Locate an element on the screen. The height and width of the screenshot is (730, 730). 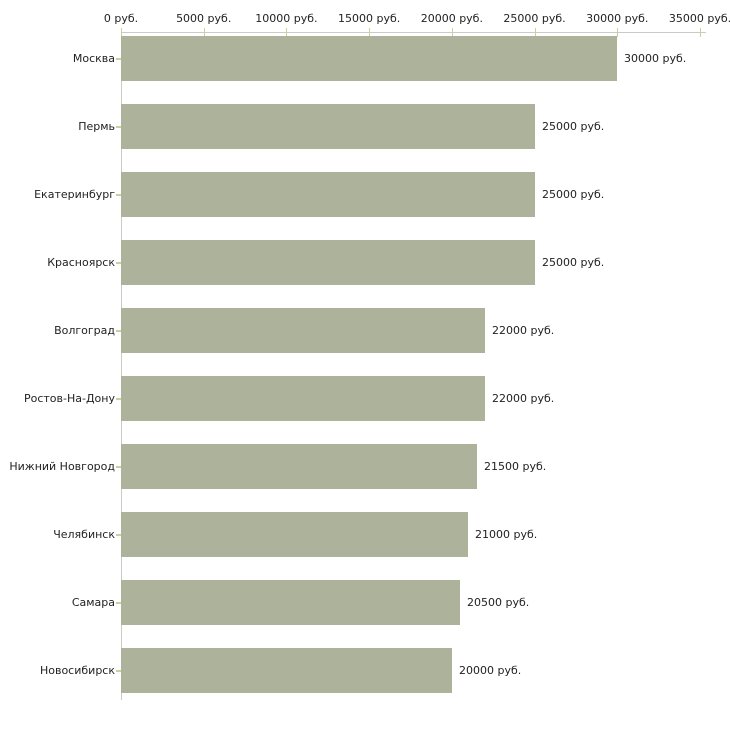
value-label: 20500 руб. is located at coordinates (498, 602).